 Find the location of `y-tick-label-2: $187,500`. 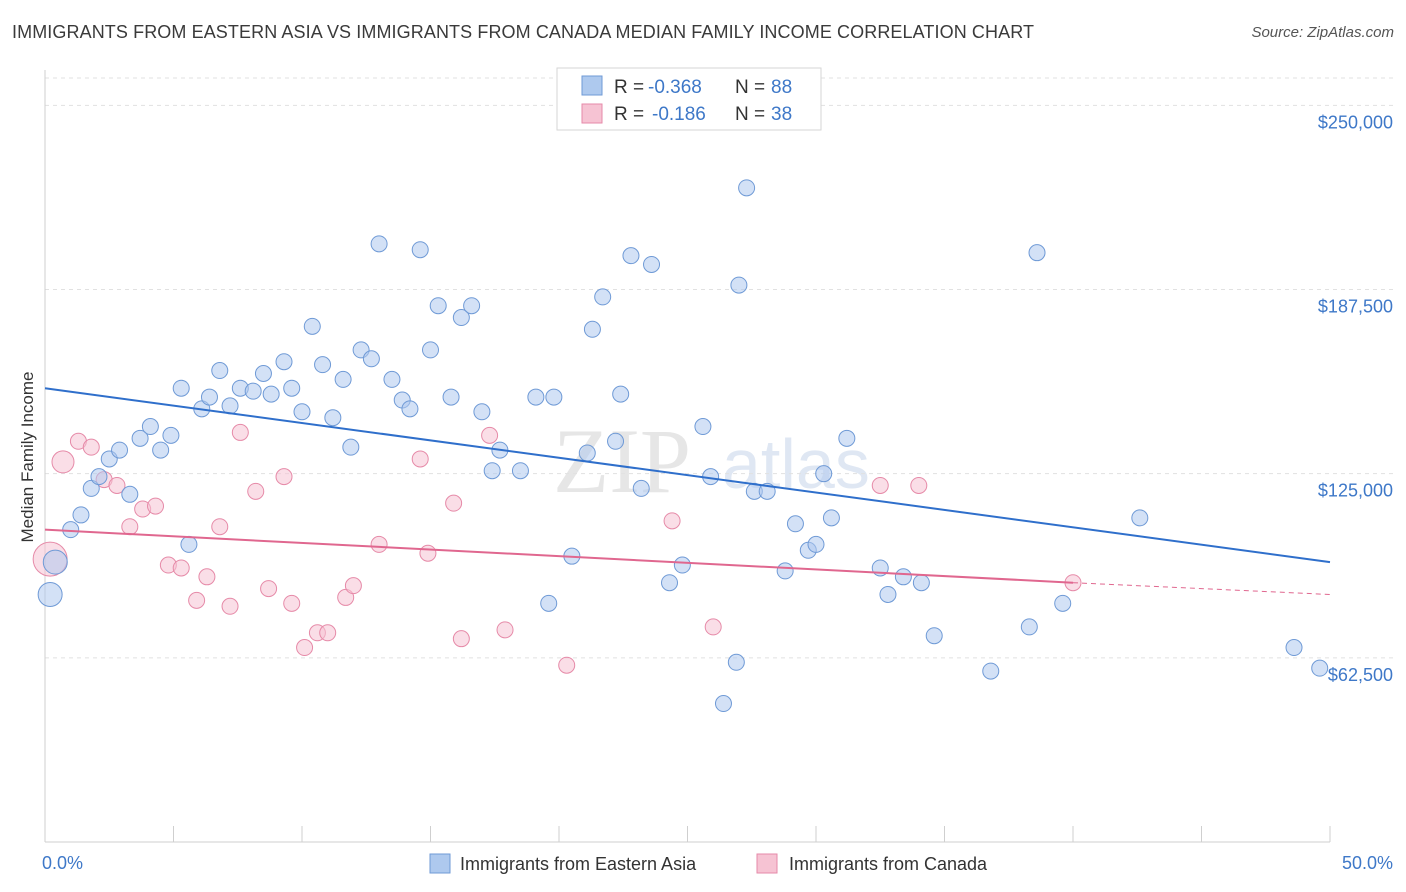

y-tick-label-2: $187,500 is located at coordinates (1355, 307).